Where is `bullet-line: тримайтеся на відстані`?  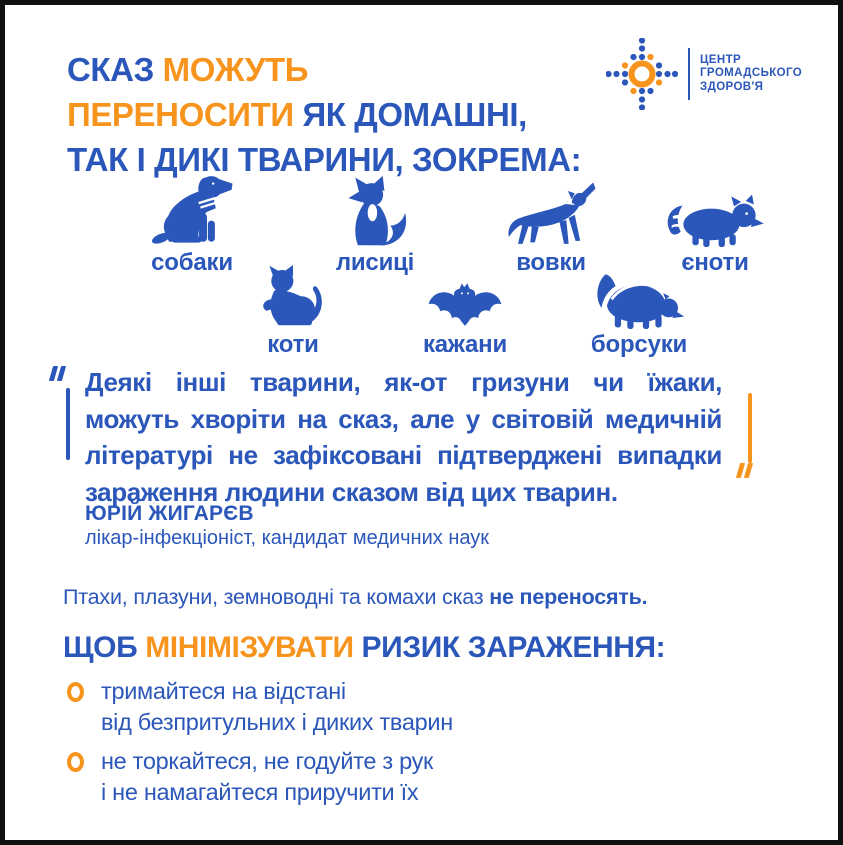
bullet-line: тримайтеся на відстані is located at coordinates (223, 691).